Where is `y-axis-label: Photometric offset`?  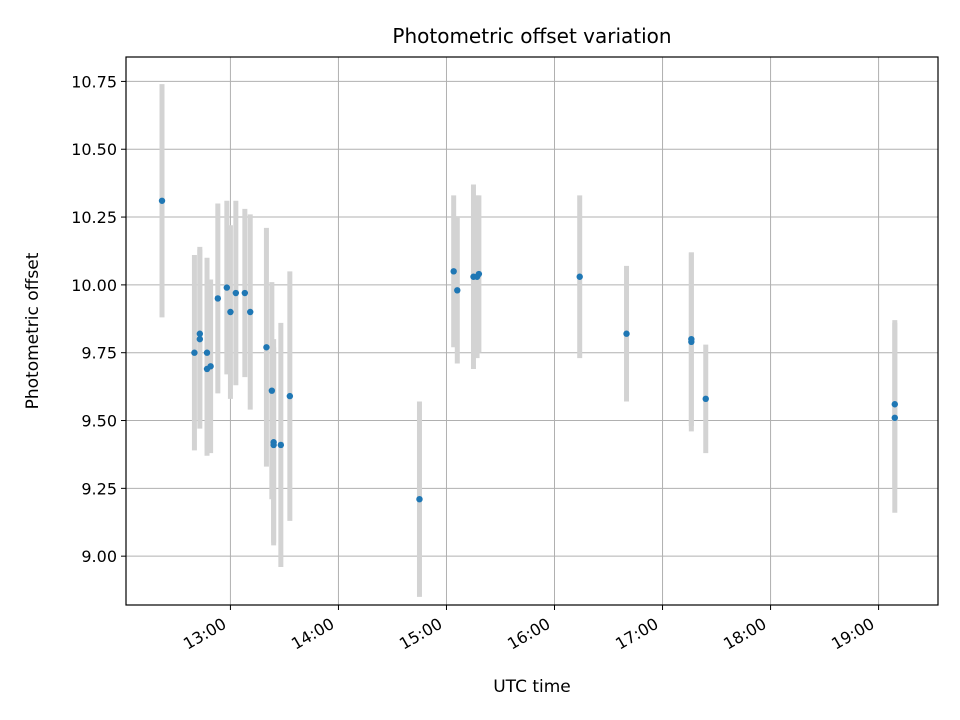 y-axis-label: Photometric offset is located at coordinates (33, 330).